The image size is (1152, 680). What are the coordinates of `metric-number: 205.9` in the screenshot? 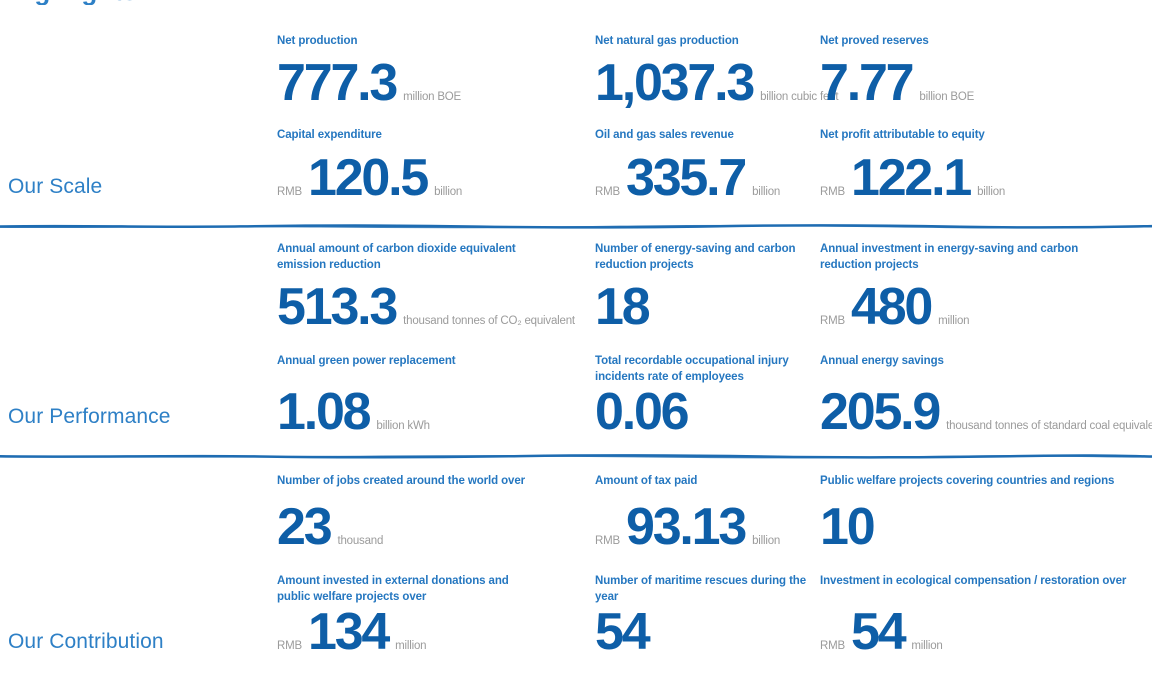 It's located at (880, 412).